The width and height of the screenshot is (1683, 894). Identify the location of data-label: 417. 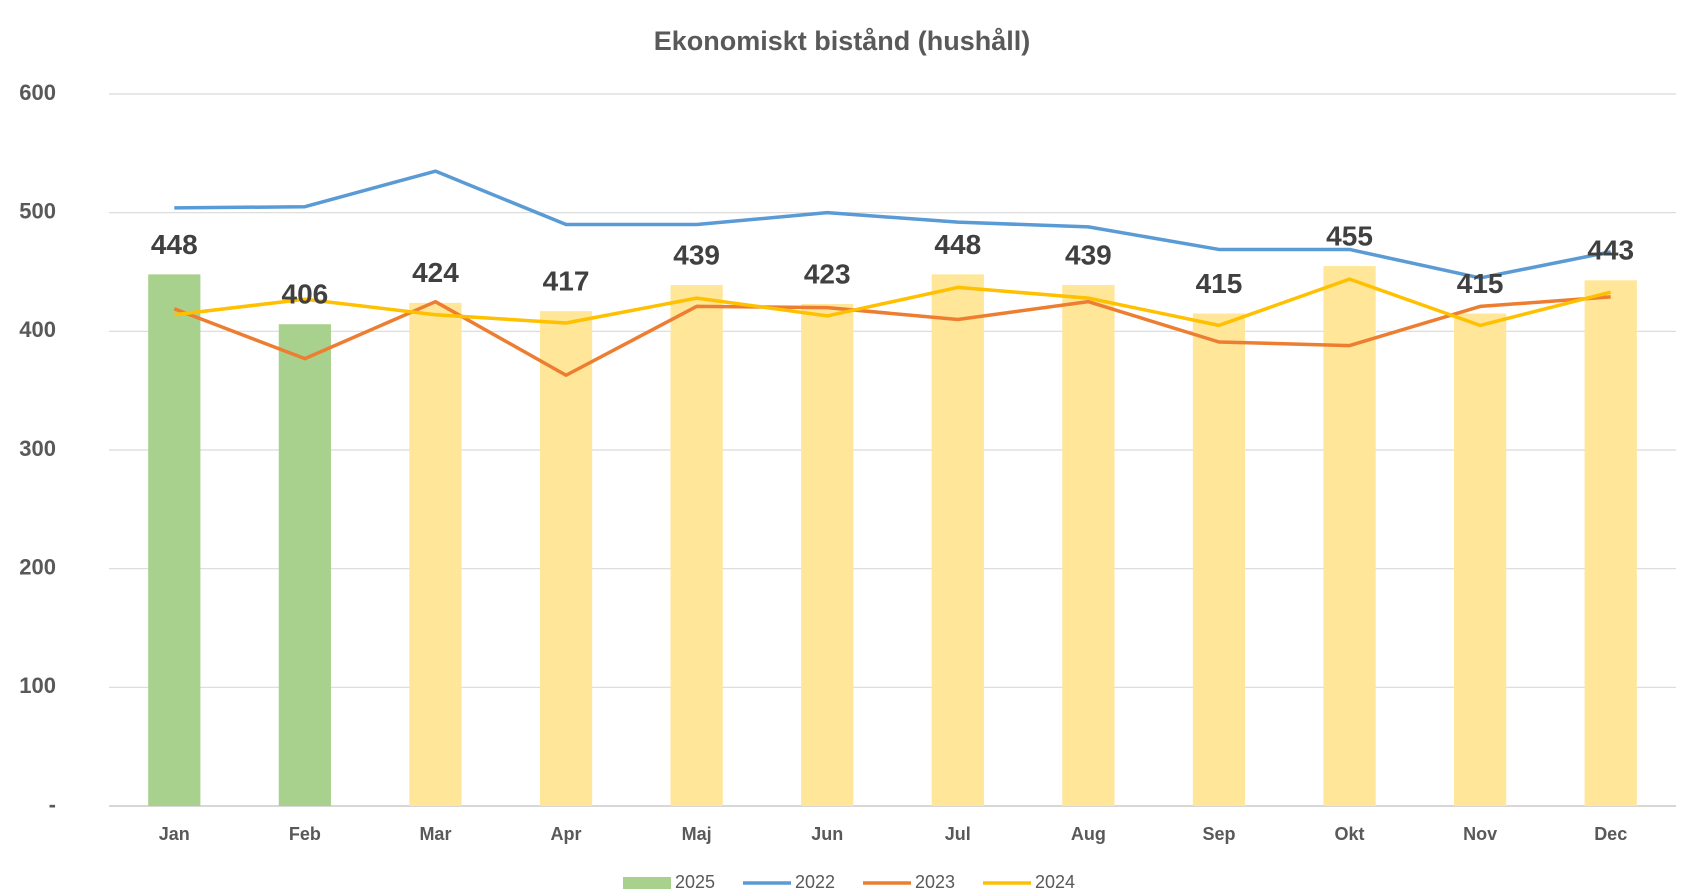
(566, 281).